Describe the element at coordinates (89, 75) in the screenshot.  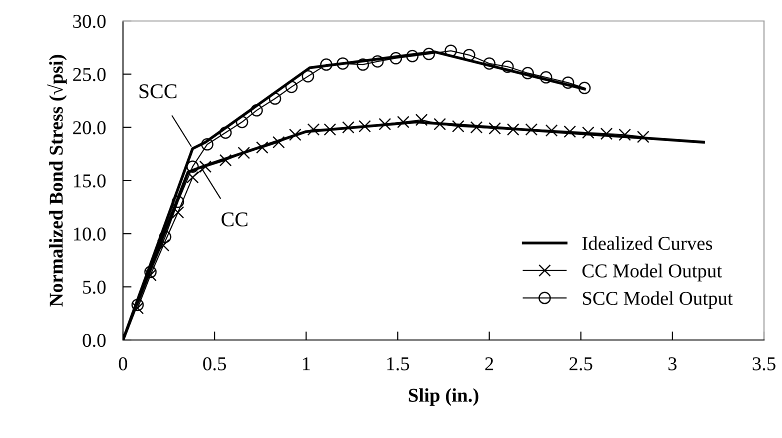
I see `y-tick-label: 25.0` at that location.